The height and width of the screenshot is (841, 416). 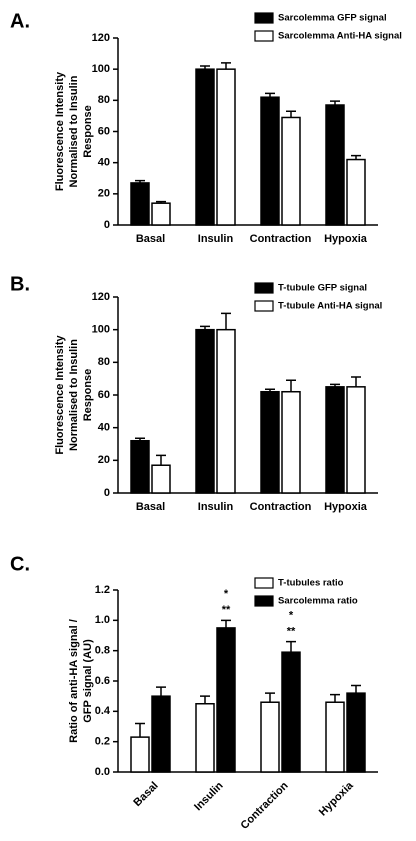 What do you see at coordinates (102, 772) in the screenshot?
I see `y-tick-label: 0.0` at bounding box center [102, 772].